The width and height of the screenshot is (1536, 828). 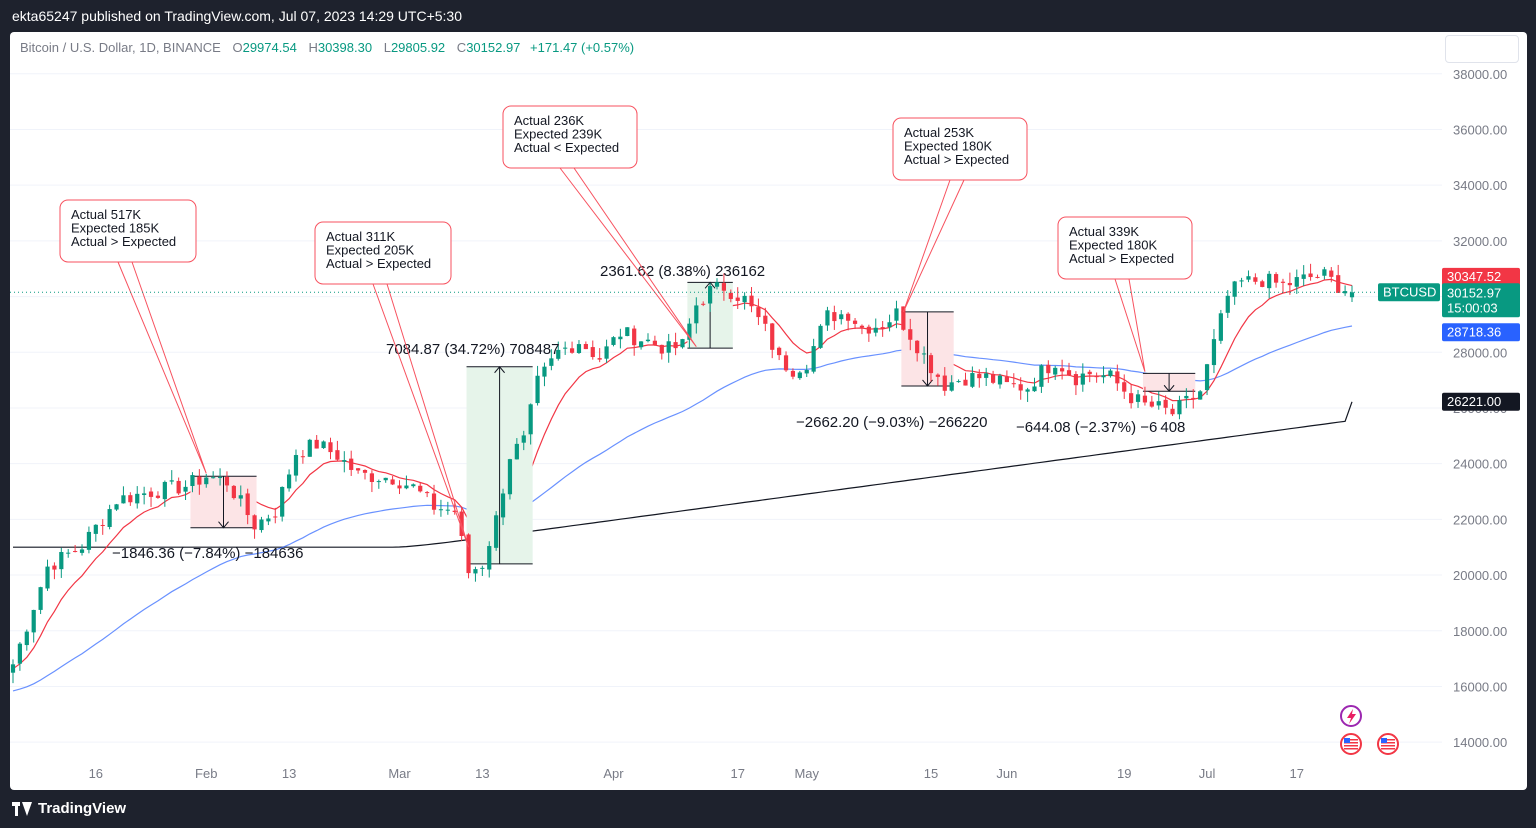 What do you see at coordinates (566, 147) in the screenshot?
I see `callout-text: Actual < Expected` at bounding box center [566, 147].